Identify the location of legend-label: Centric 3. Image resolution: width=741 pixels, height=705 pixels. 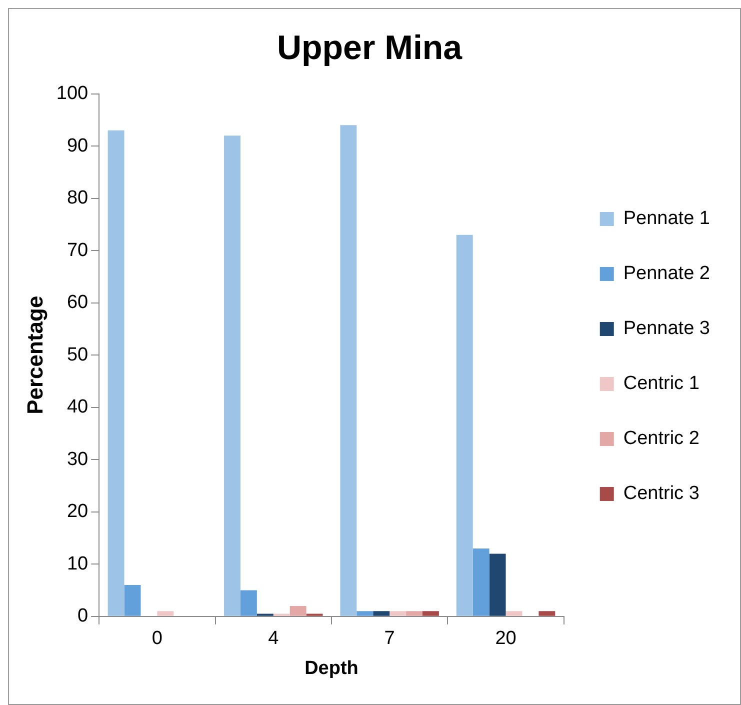
(661, 493).